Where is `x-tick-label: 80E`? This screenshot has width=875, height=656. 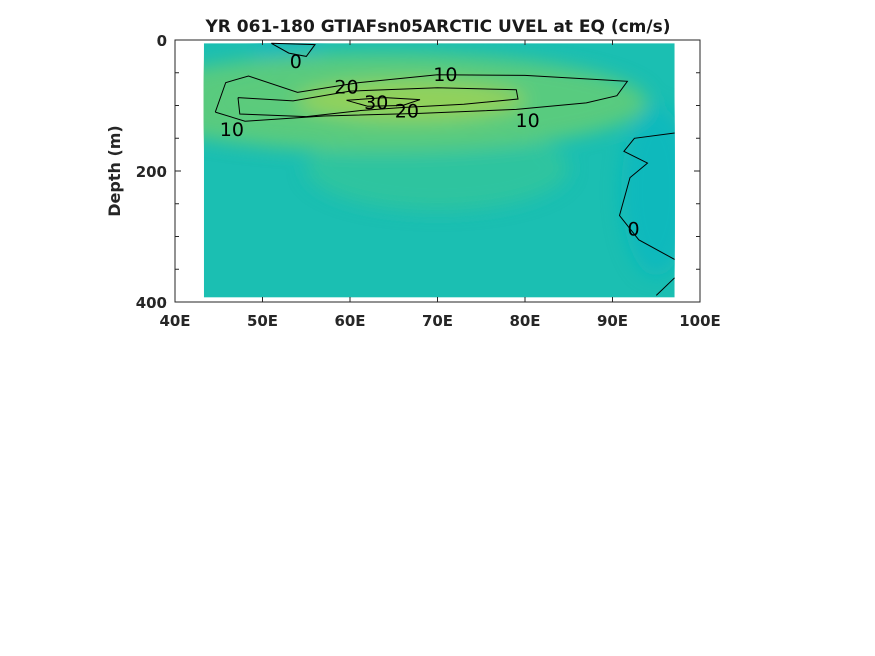
x-tick-label: 80E is located at coordinates (524, 321).